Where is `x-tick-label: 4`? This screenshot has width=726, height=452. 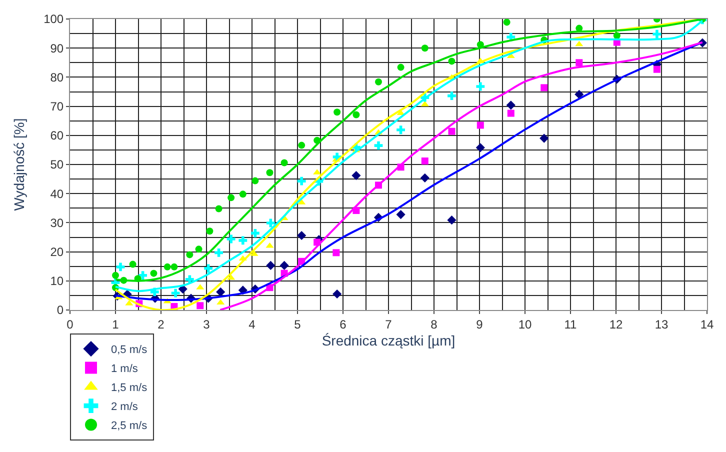 x-tick-label: 4 is located at coordinates (252, 324).